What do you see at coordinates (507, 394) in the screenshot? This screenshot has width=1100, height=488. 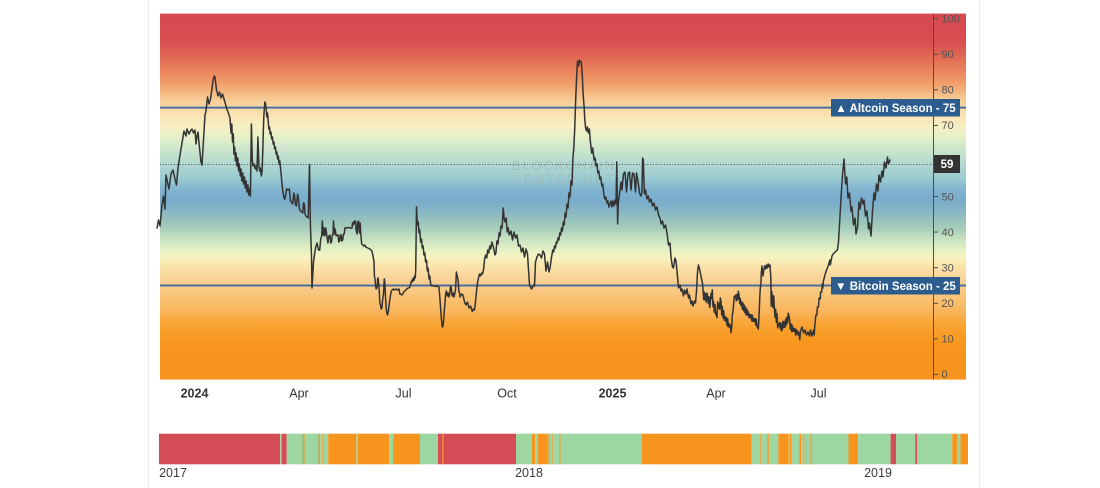 I see `svg-text: Oct` at bounding box center [507, 394].